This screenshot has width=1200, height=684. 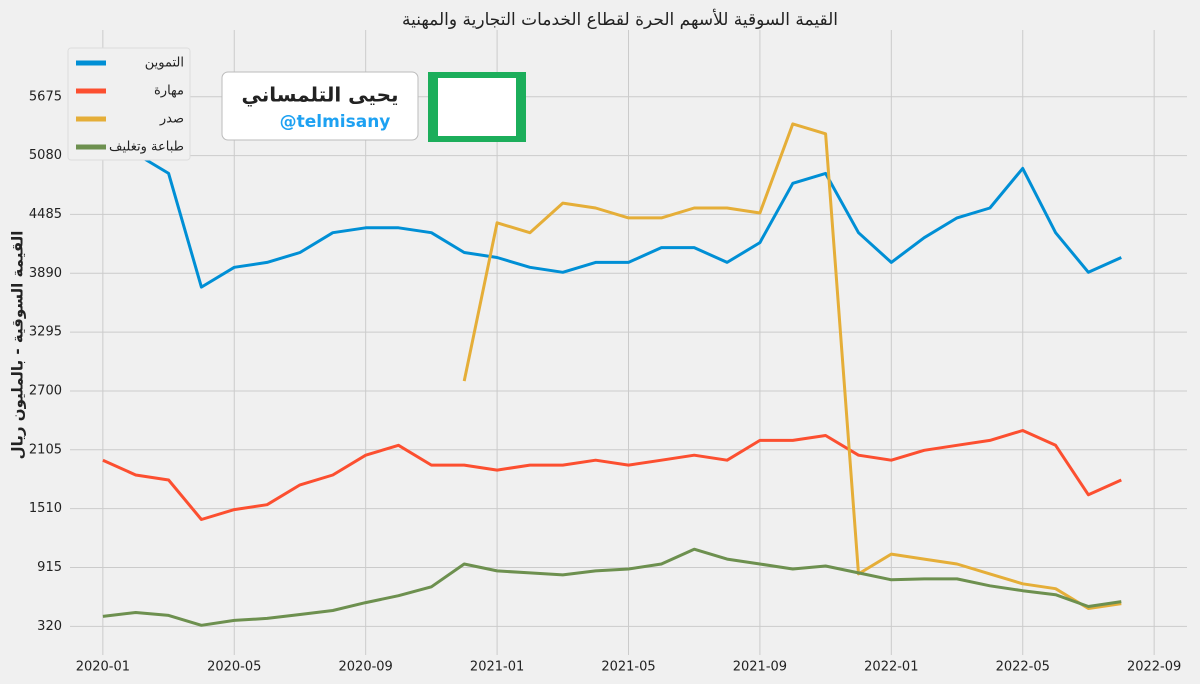 What do you see at coordinates (103, 667) in the screenshot?
I see `x-tick-label: 2020-01` at bounding box center [103, 667].